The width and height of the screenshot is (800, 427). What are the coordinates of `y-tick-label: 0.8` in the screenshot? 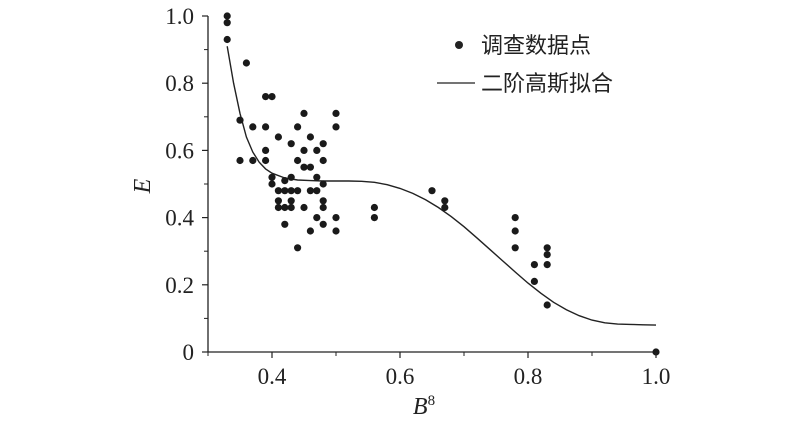 It's located at (179, 83).